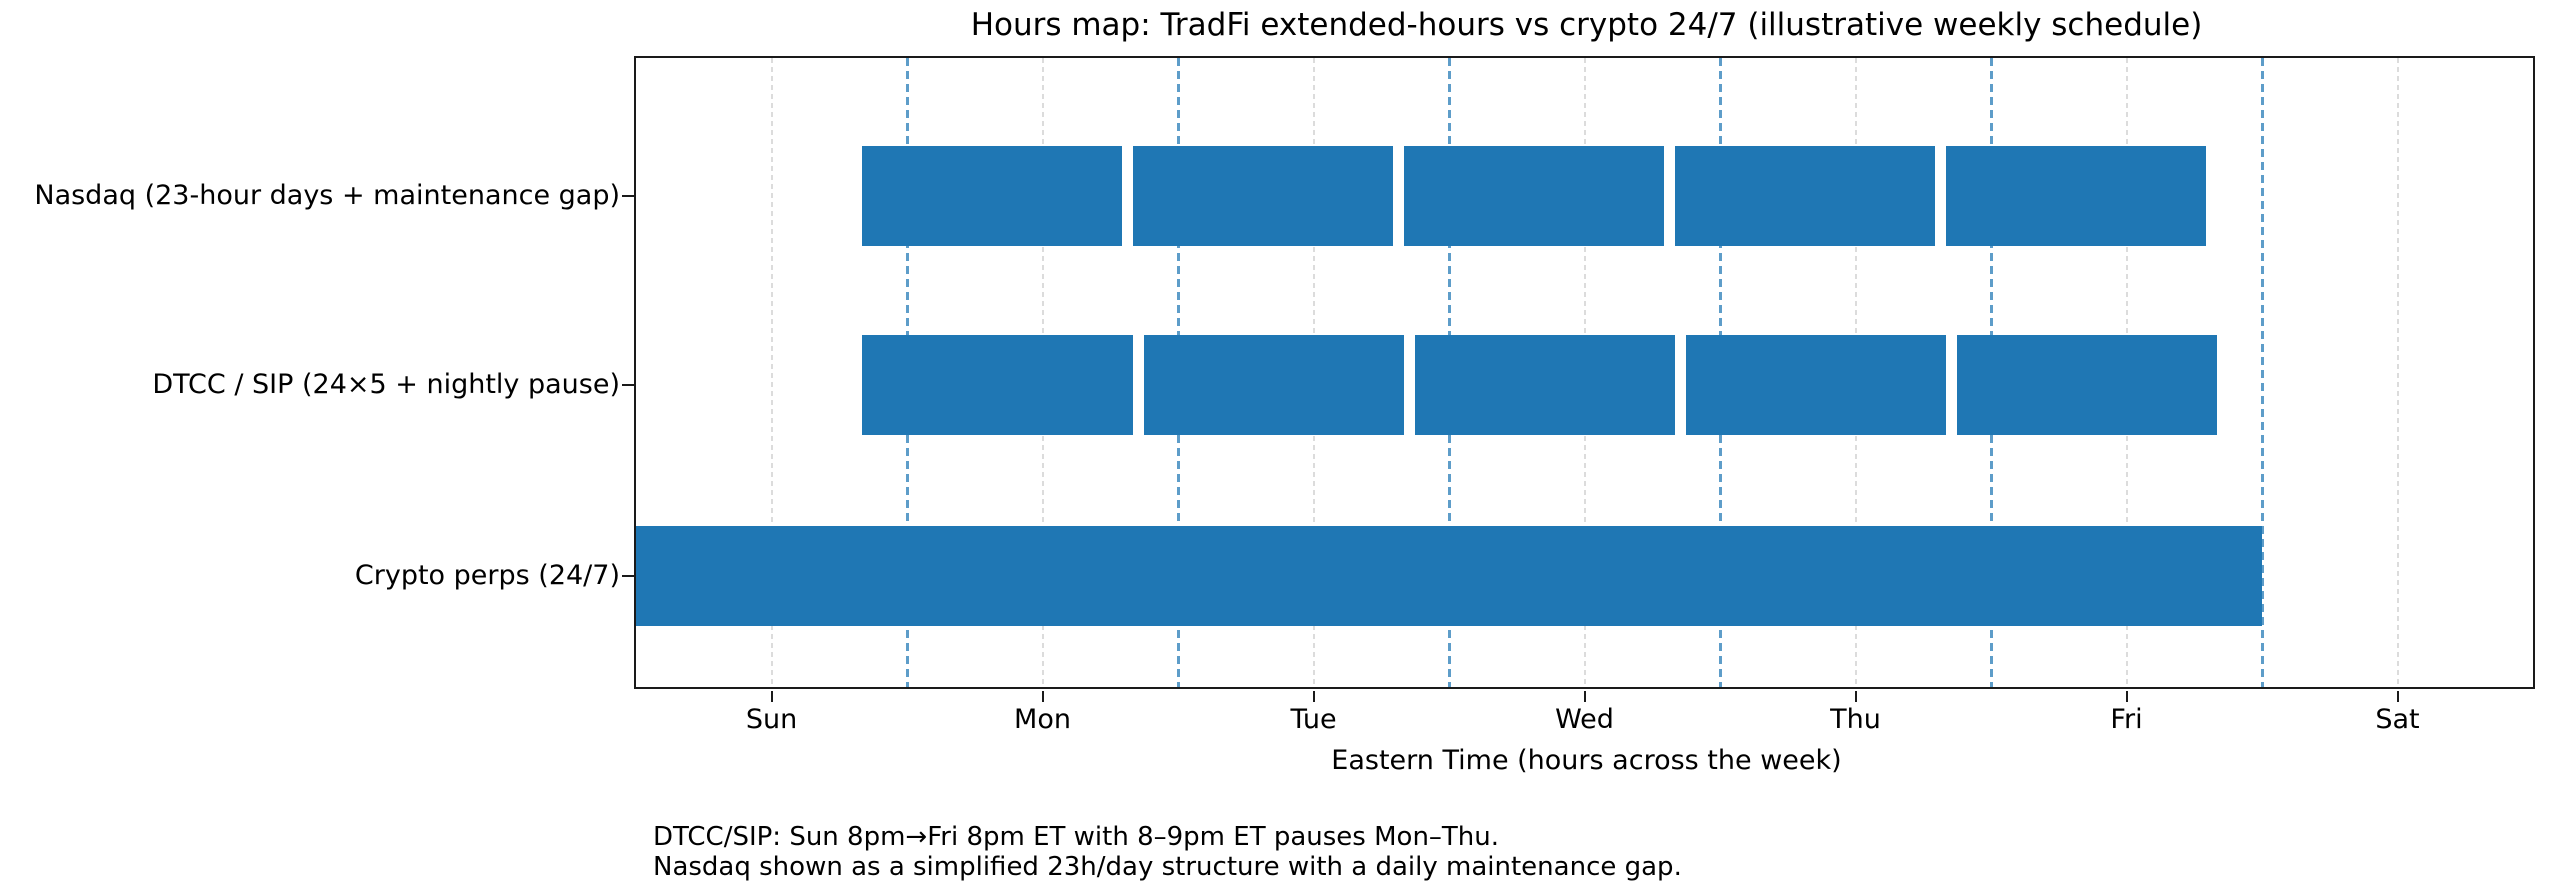 The height and width of the screenshot is (893, 2554). What do you see at coordinates (1042, 719) in the screenshot?
I see `x-tick-label: Mon` at bounding box center [1042, 719].